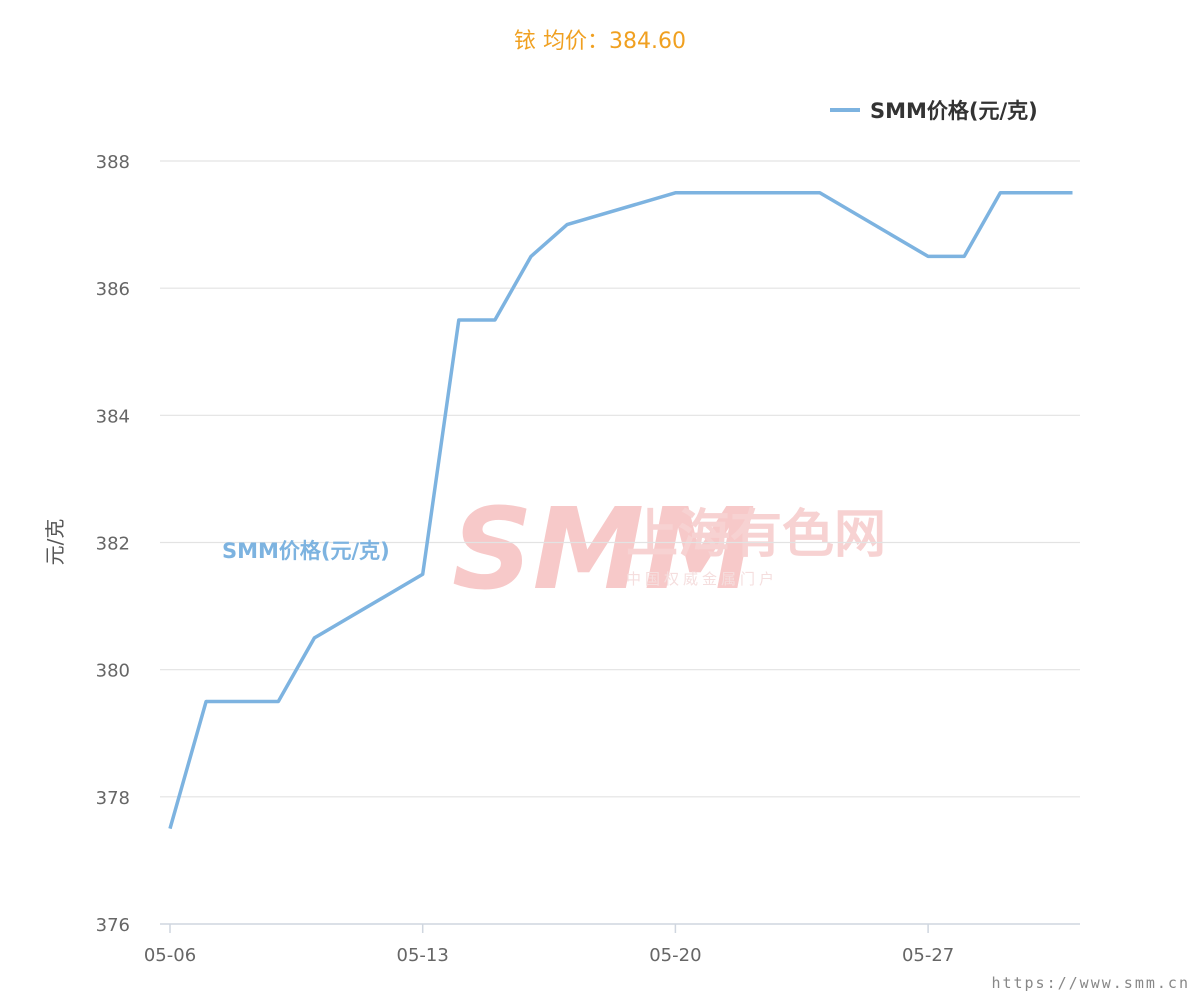 The width and height of the screenshot is (1200, 1000). I want to click on legend: SMM价格(元/克), so click(934, 111).